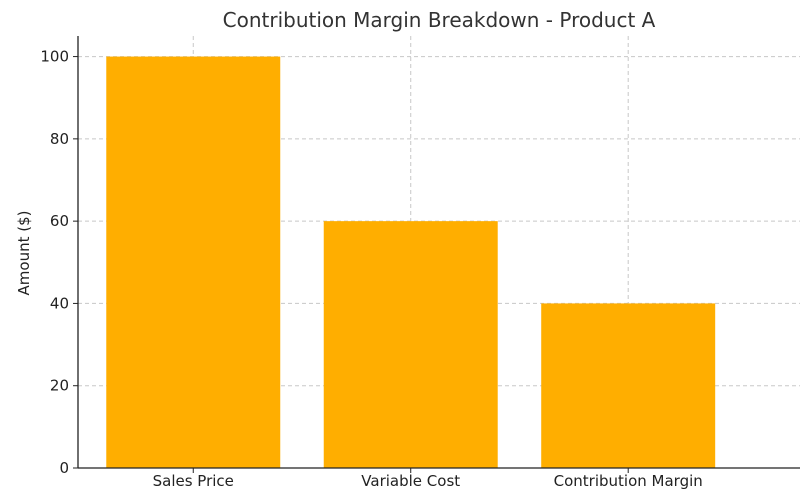 The width and height of the screenshot is (800, 500). Describe the element at coordinates (54, 57) in the screenshot. I see `y-tick-label: 100` at that location.